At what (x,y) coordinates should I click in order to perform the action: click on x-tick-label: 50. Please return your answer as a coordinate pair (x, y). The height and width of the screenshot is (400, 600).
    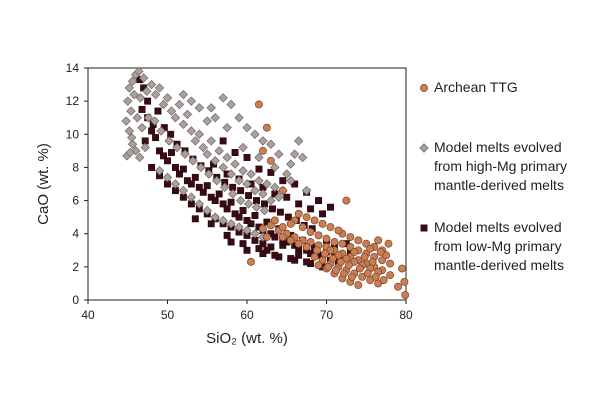
    Looking at the image, I should click on (168, 315).